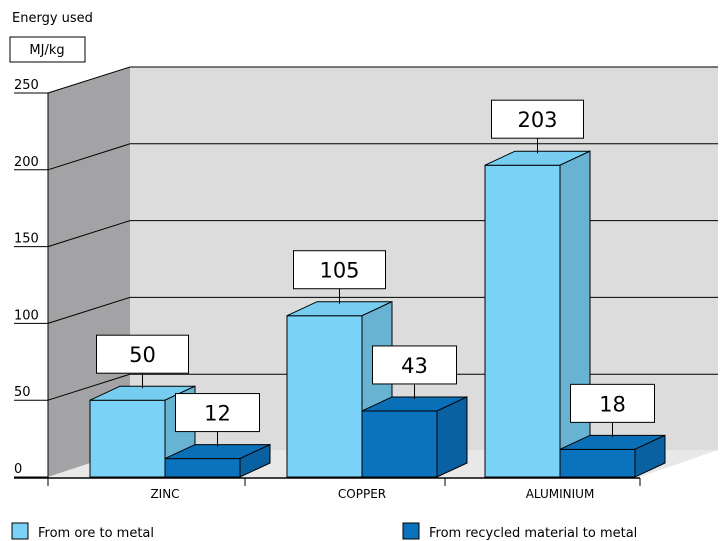  Describe the element at coordinates (26, 162) in the screenshot. I see `y-tick-label-200: 200` at that location.